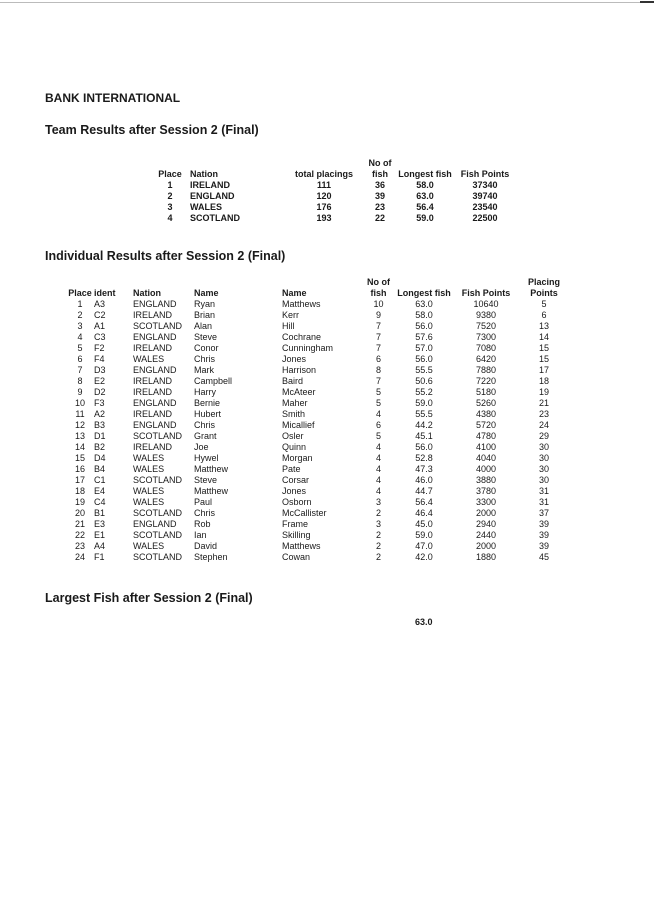  What do you see at coordinates (293, 436) in the screenshot?
I see `cell-last-name: Osler` at bounding box center [293, 436].